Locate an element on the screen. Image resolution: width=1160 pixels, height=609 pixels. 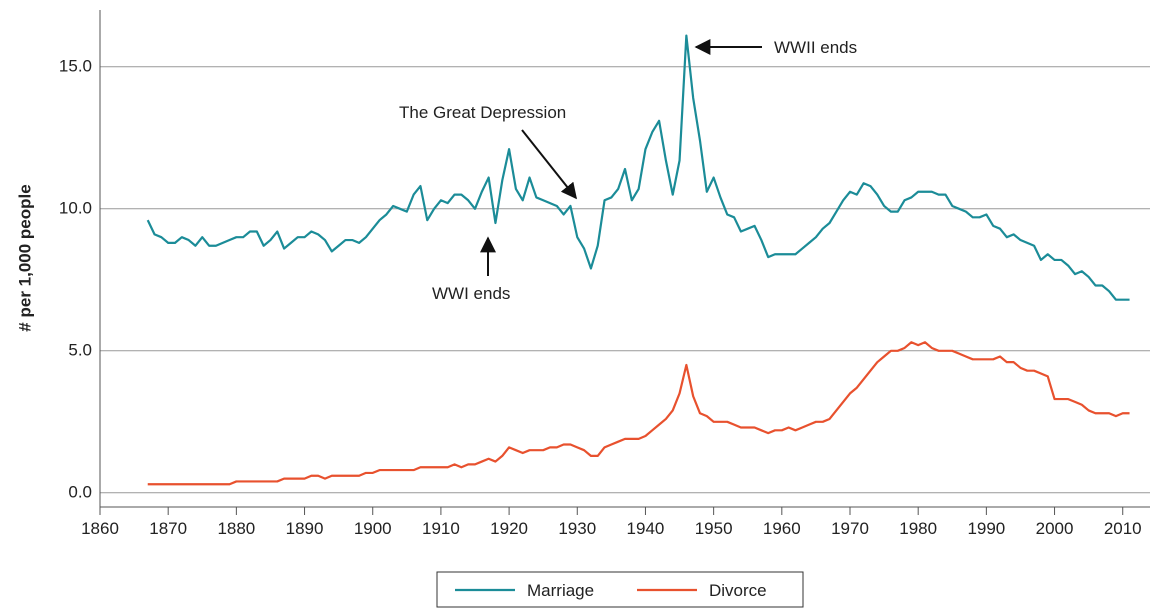
y-tick-label: 10.0 is located at coordinates (75, 207).